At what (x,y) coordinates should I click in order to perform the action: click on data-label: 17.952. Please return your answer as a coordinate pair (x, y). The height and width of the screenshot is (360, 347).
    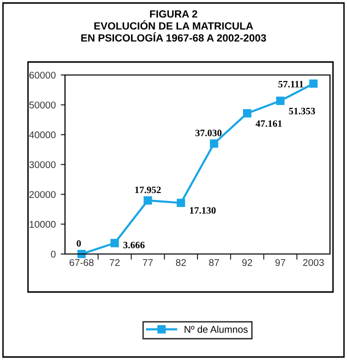
    Looking at the image, I should click on (148, 190).